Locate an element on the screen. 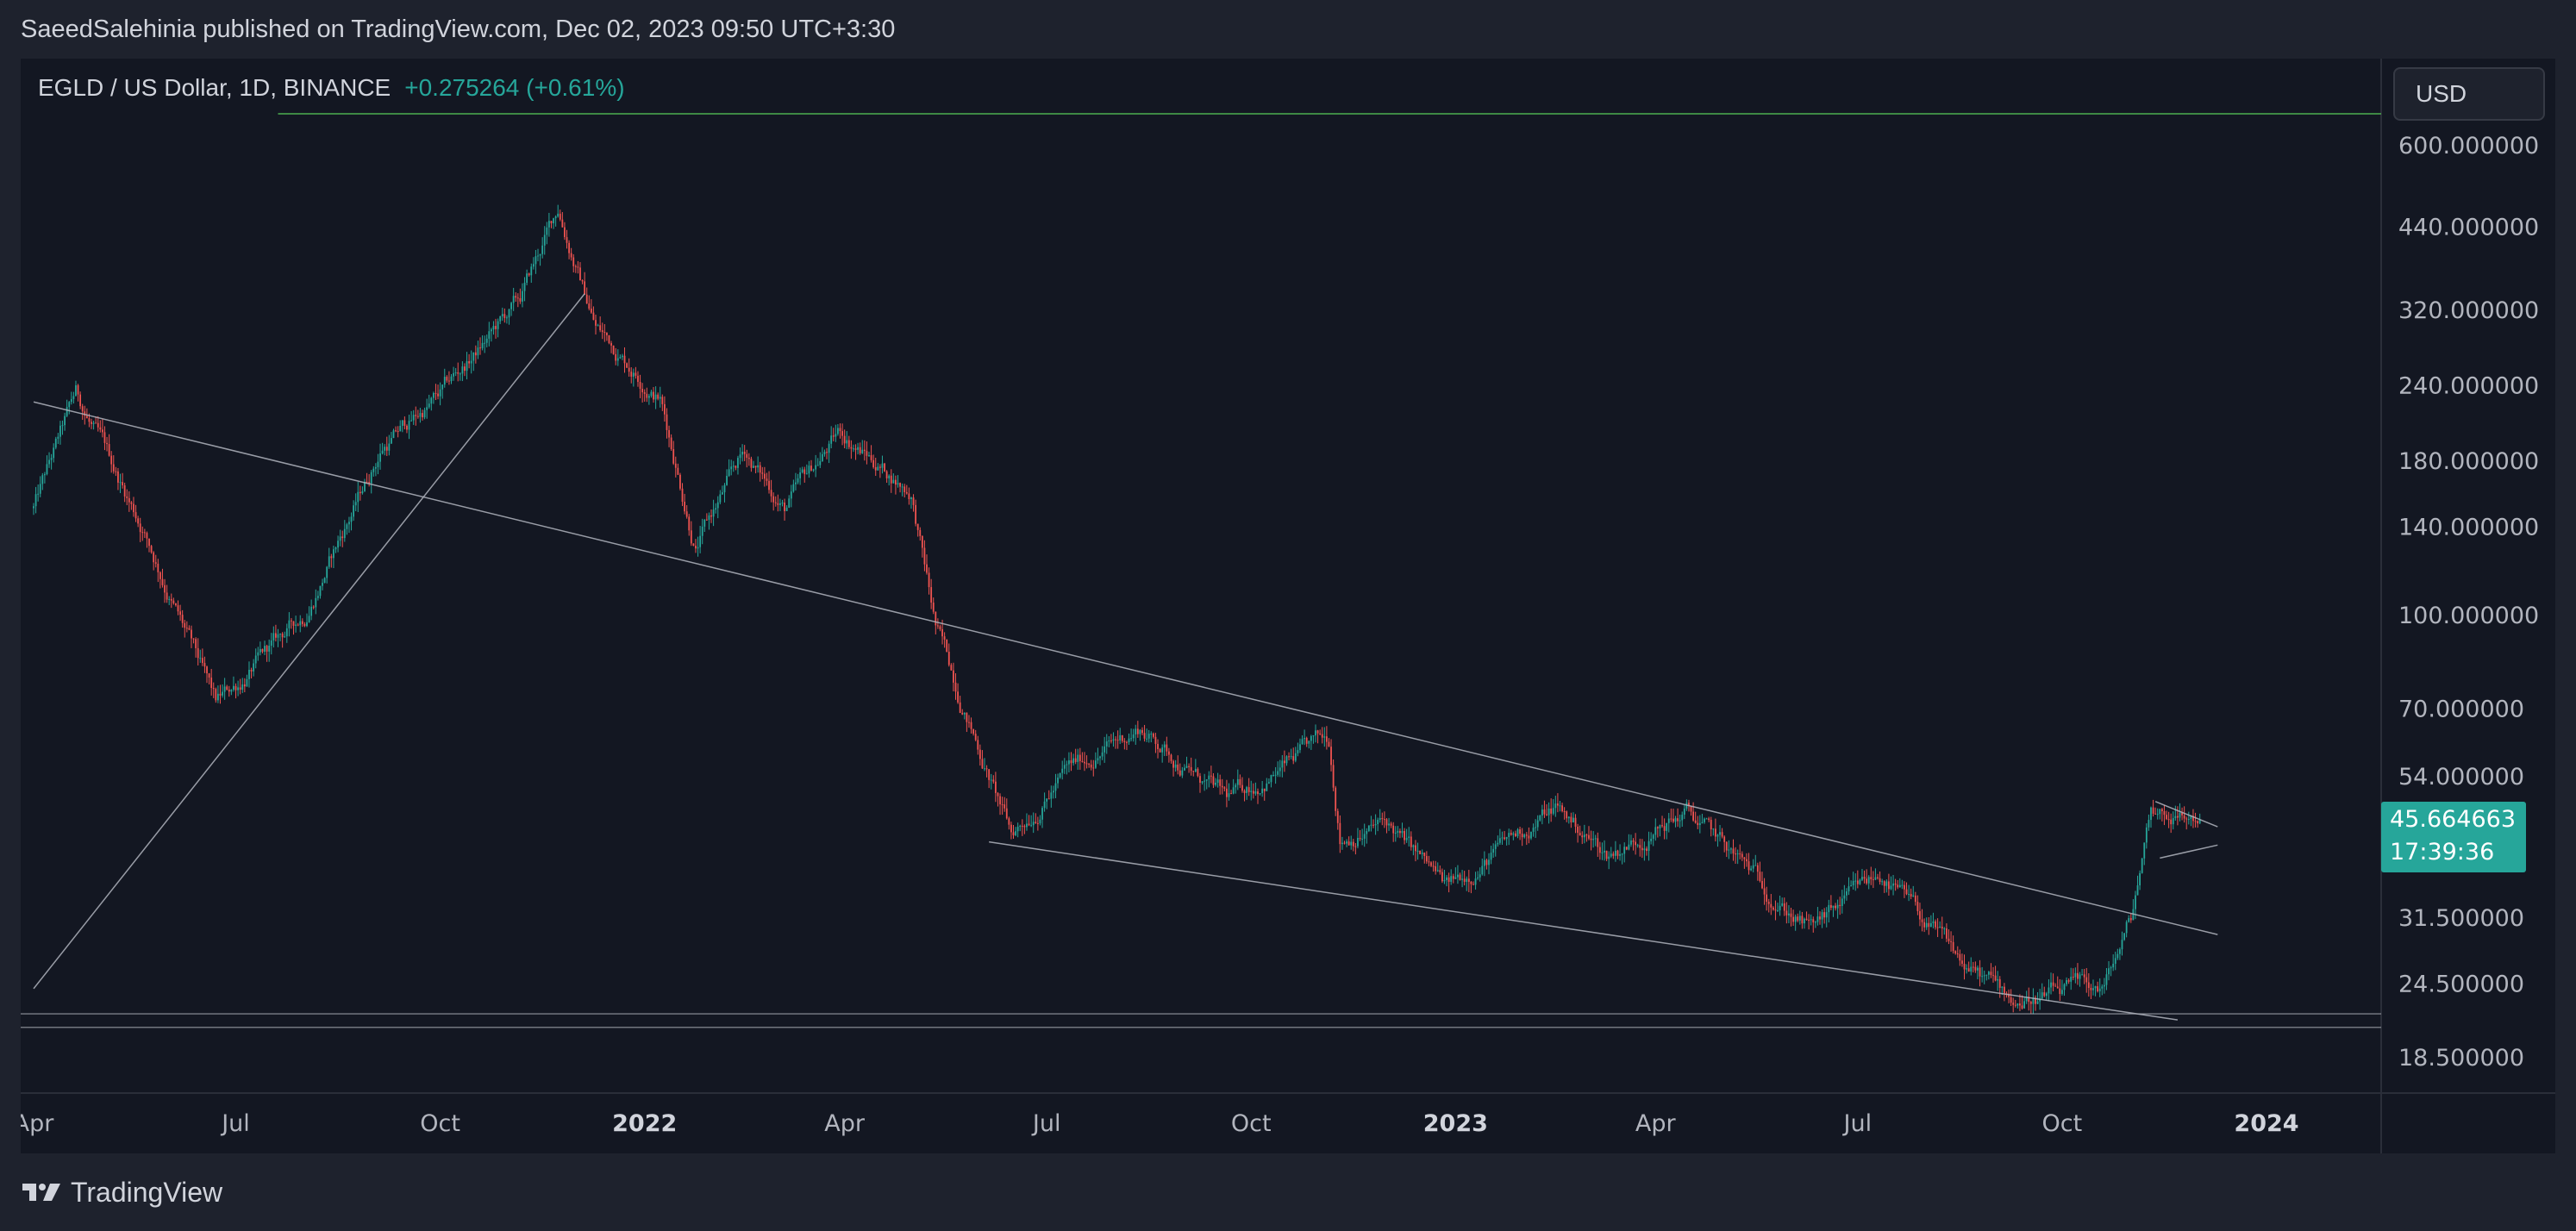  currency-button: USD is located at coordinates (2469, 94).